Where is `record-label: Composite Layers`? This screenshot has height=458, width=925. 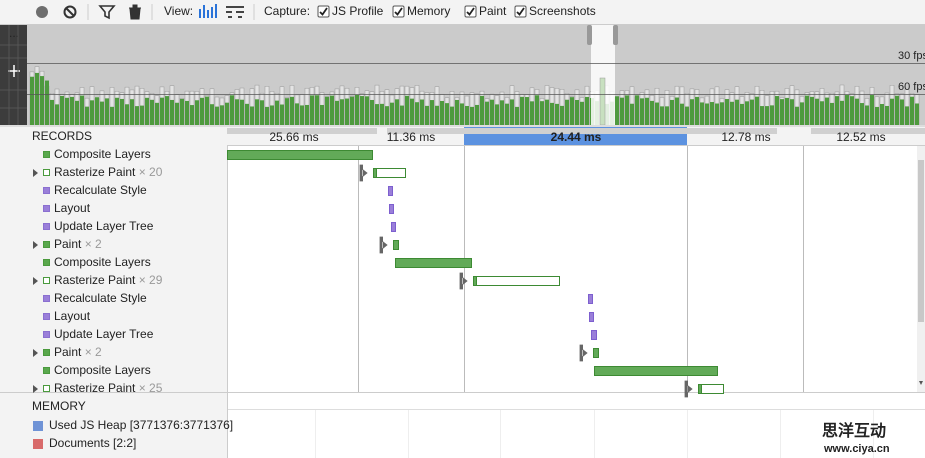 record-label: Composite Layers is located at coordinates (102, 370).